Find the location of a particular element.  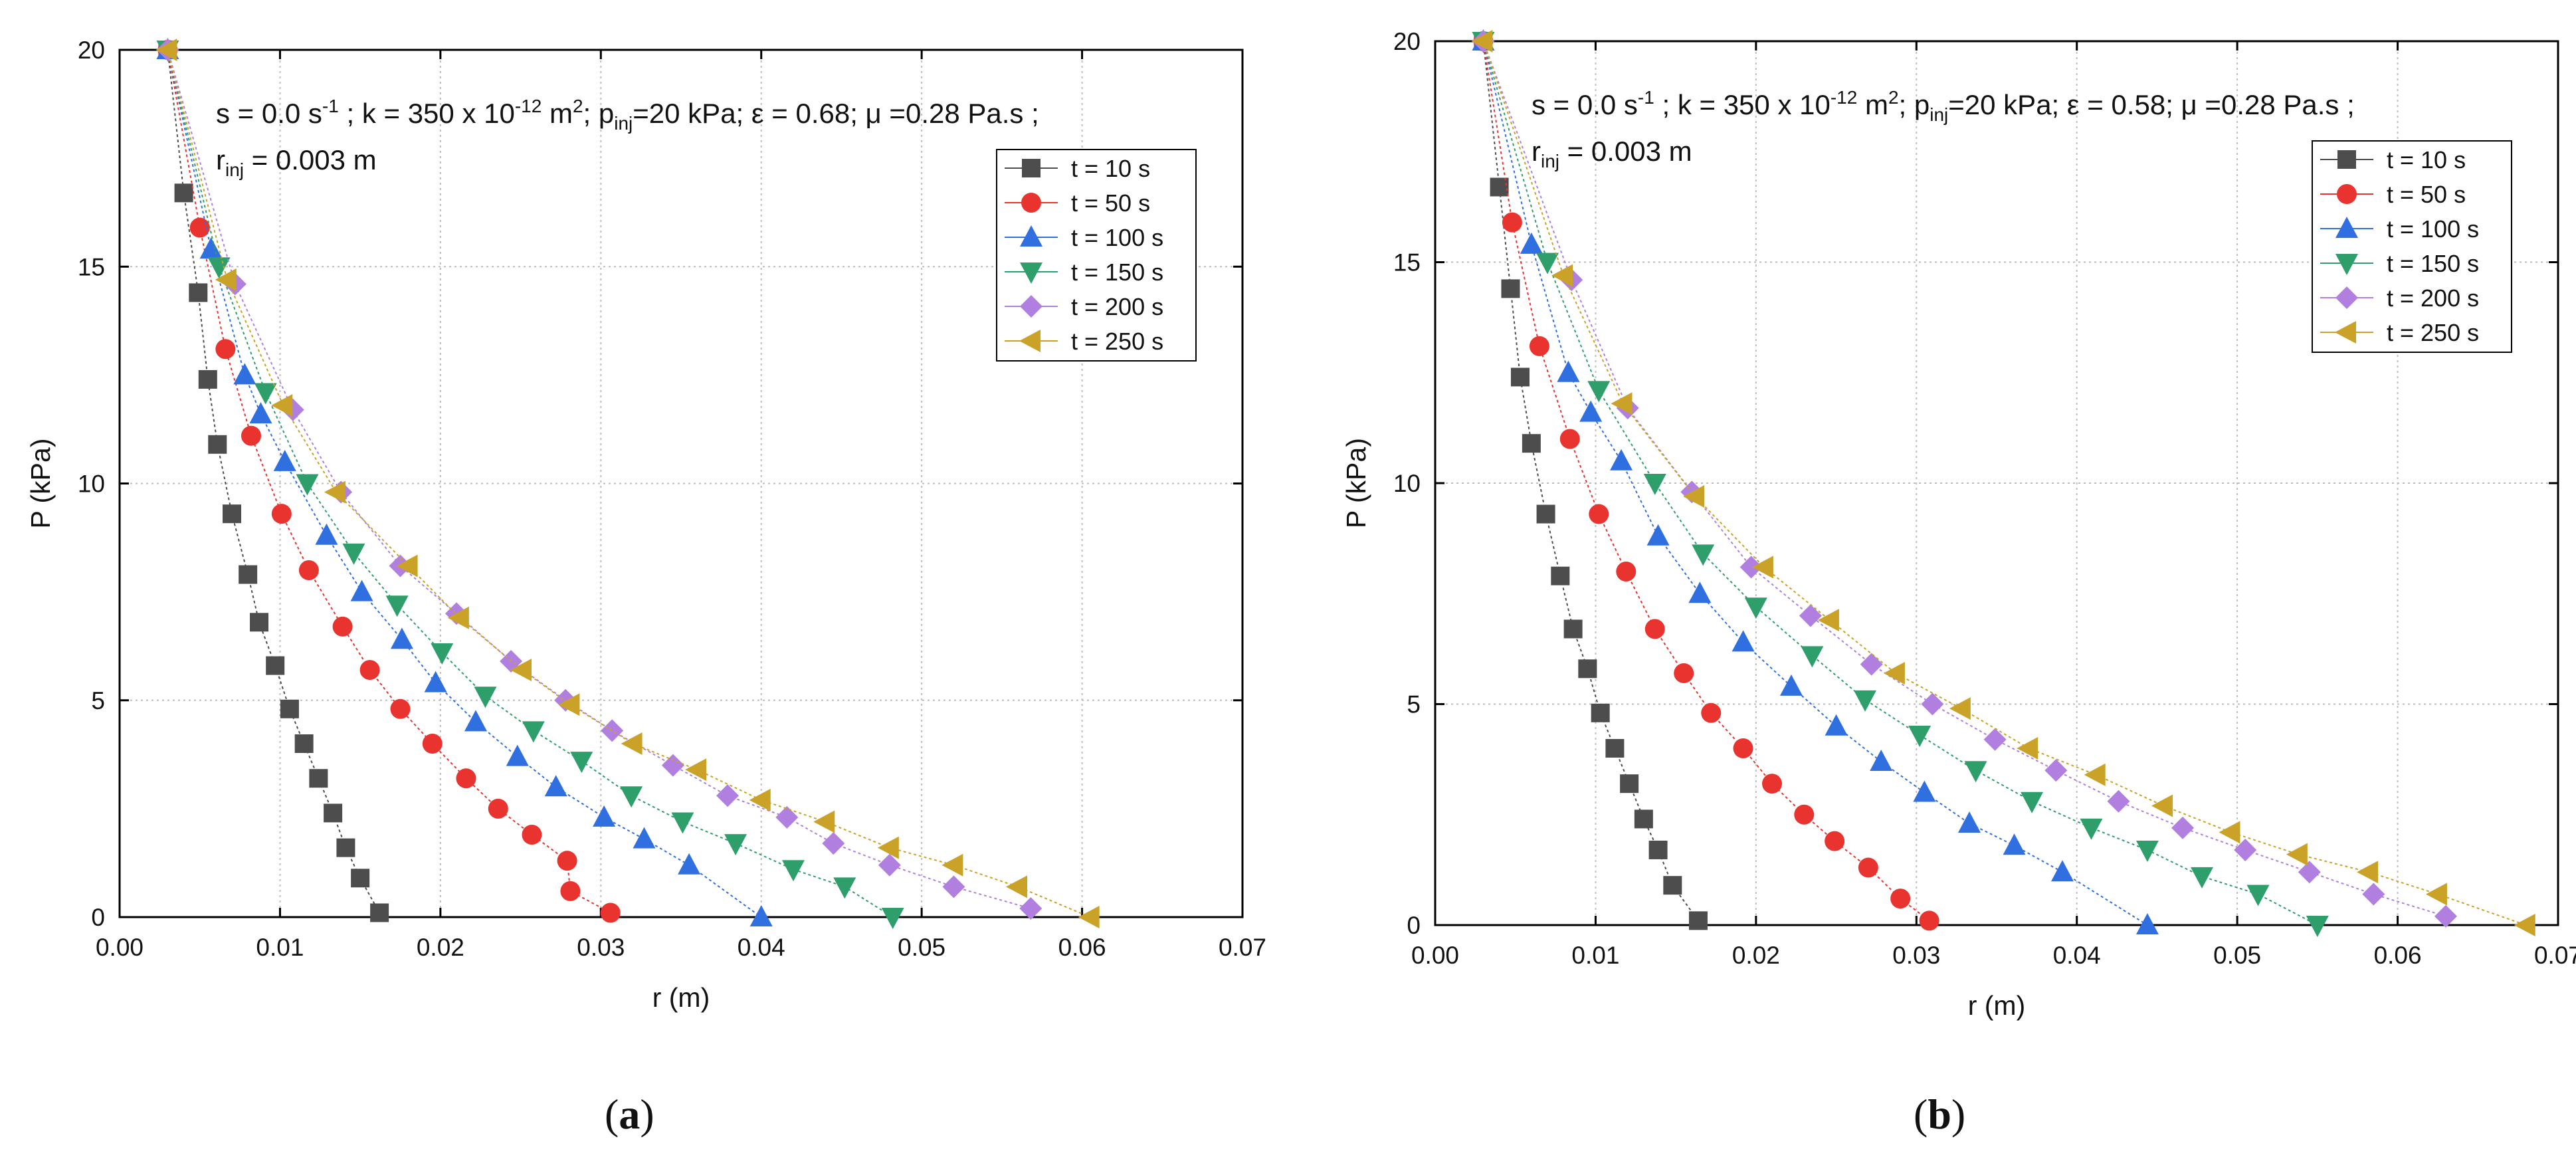

x-tick-label: 0.00 is located at coordinates (1435, 955).